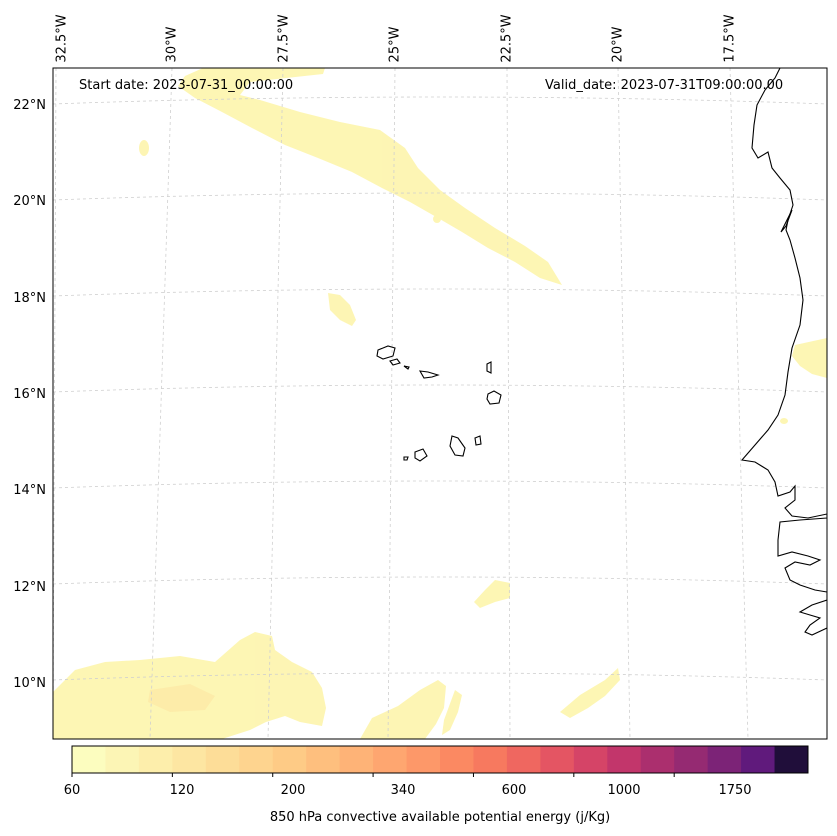 The height and width of the screenshot is (836, 837). I want to click on island-maio, so click(478, 440).